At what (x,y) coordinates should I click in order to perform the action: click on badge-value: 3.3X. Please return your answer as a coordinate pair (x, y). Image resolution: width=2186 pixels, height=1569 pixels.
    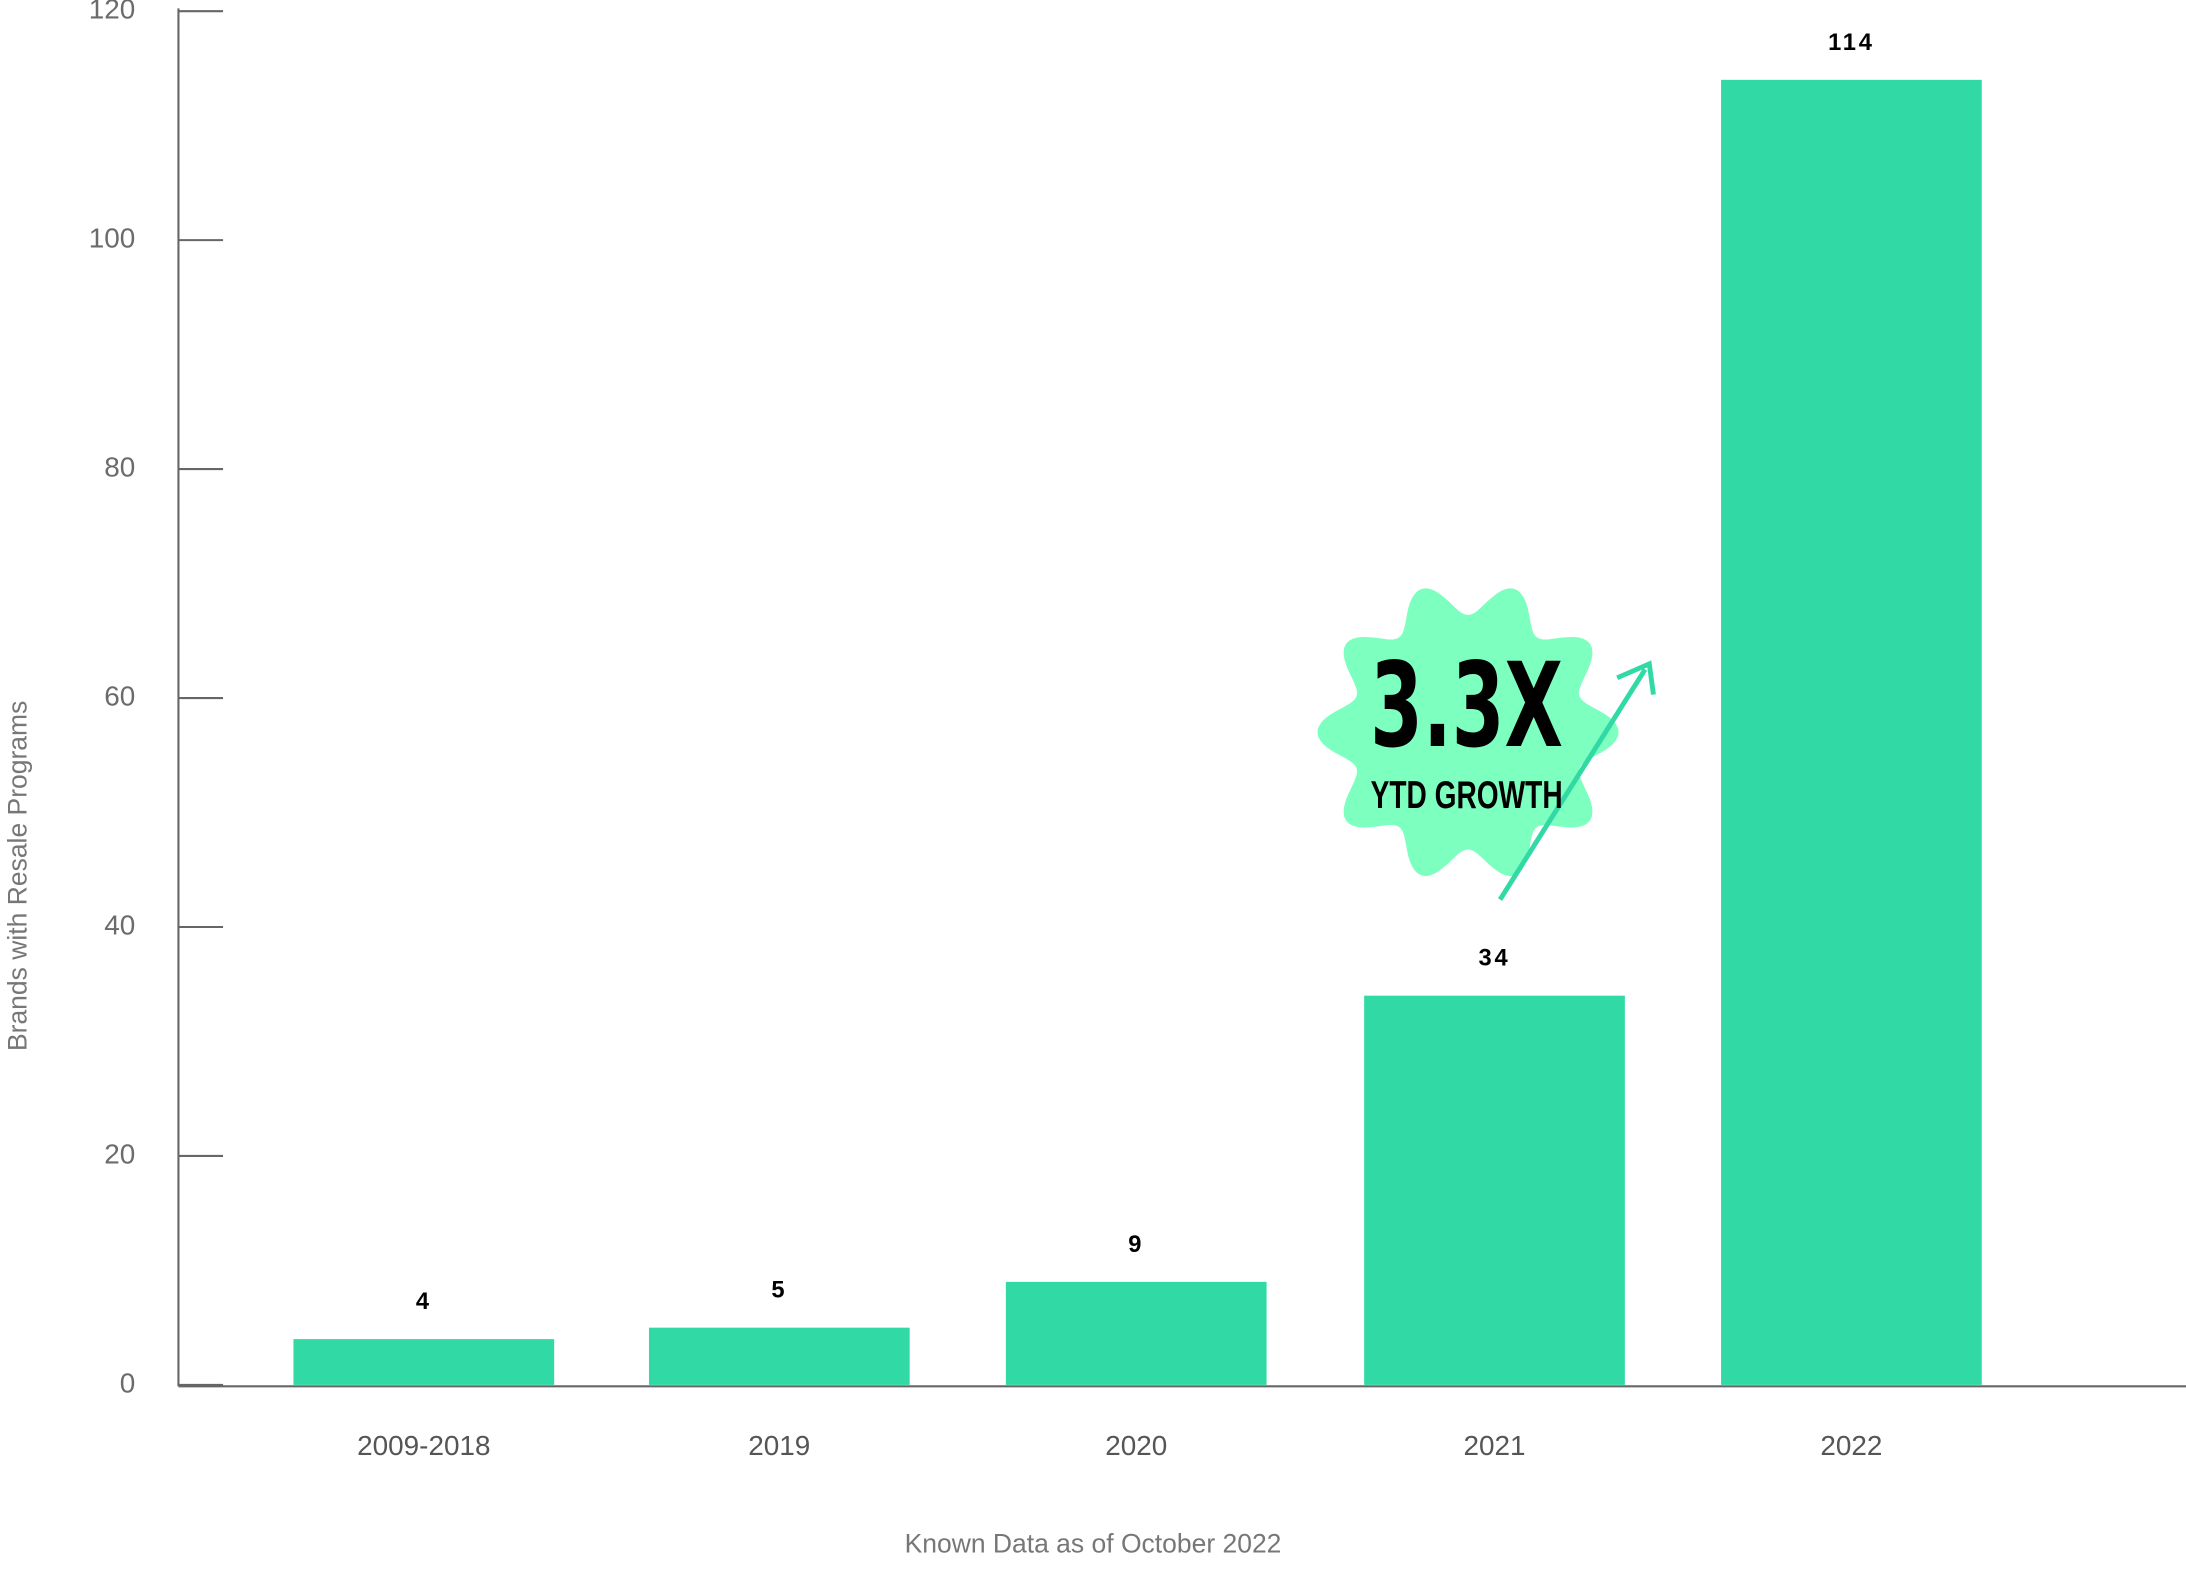
    Looking at the image, I should click on (1466, 706).